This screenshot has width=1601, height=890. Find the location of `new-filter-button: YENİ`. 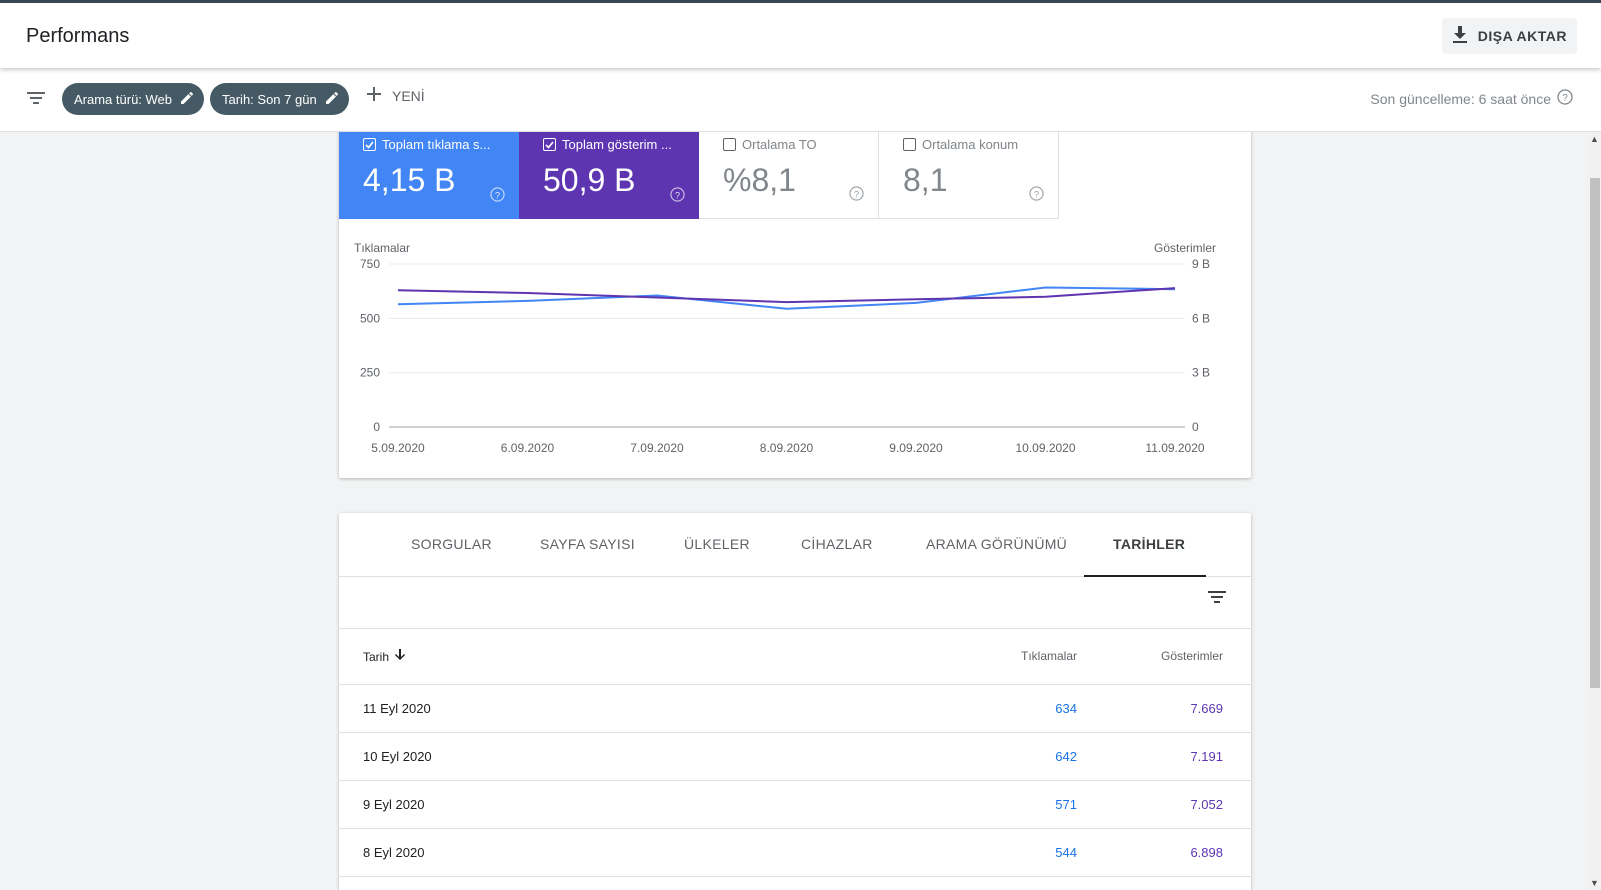

new-filter-button: YENİ is located at coordinates (395, 95).